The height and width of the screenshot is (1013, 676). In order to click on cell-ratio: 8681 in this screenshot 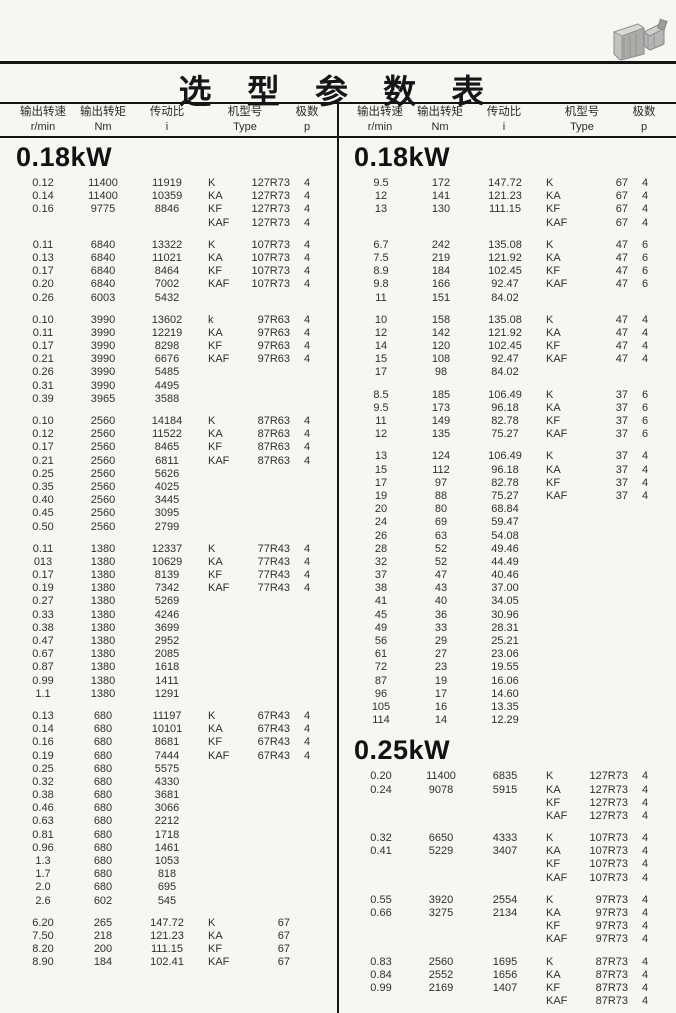, I will do `click(167, 742)`.